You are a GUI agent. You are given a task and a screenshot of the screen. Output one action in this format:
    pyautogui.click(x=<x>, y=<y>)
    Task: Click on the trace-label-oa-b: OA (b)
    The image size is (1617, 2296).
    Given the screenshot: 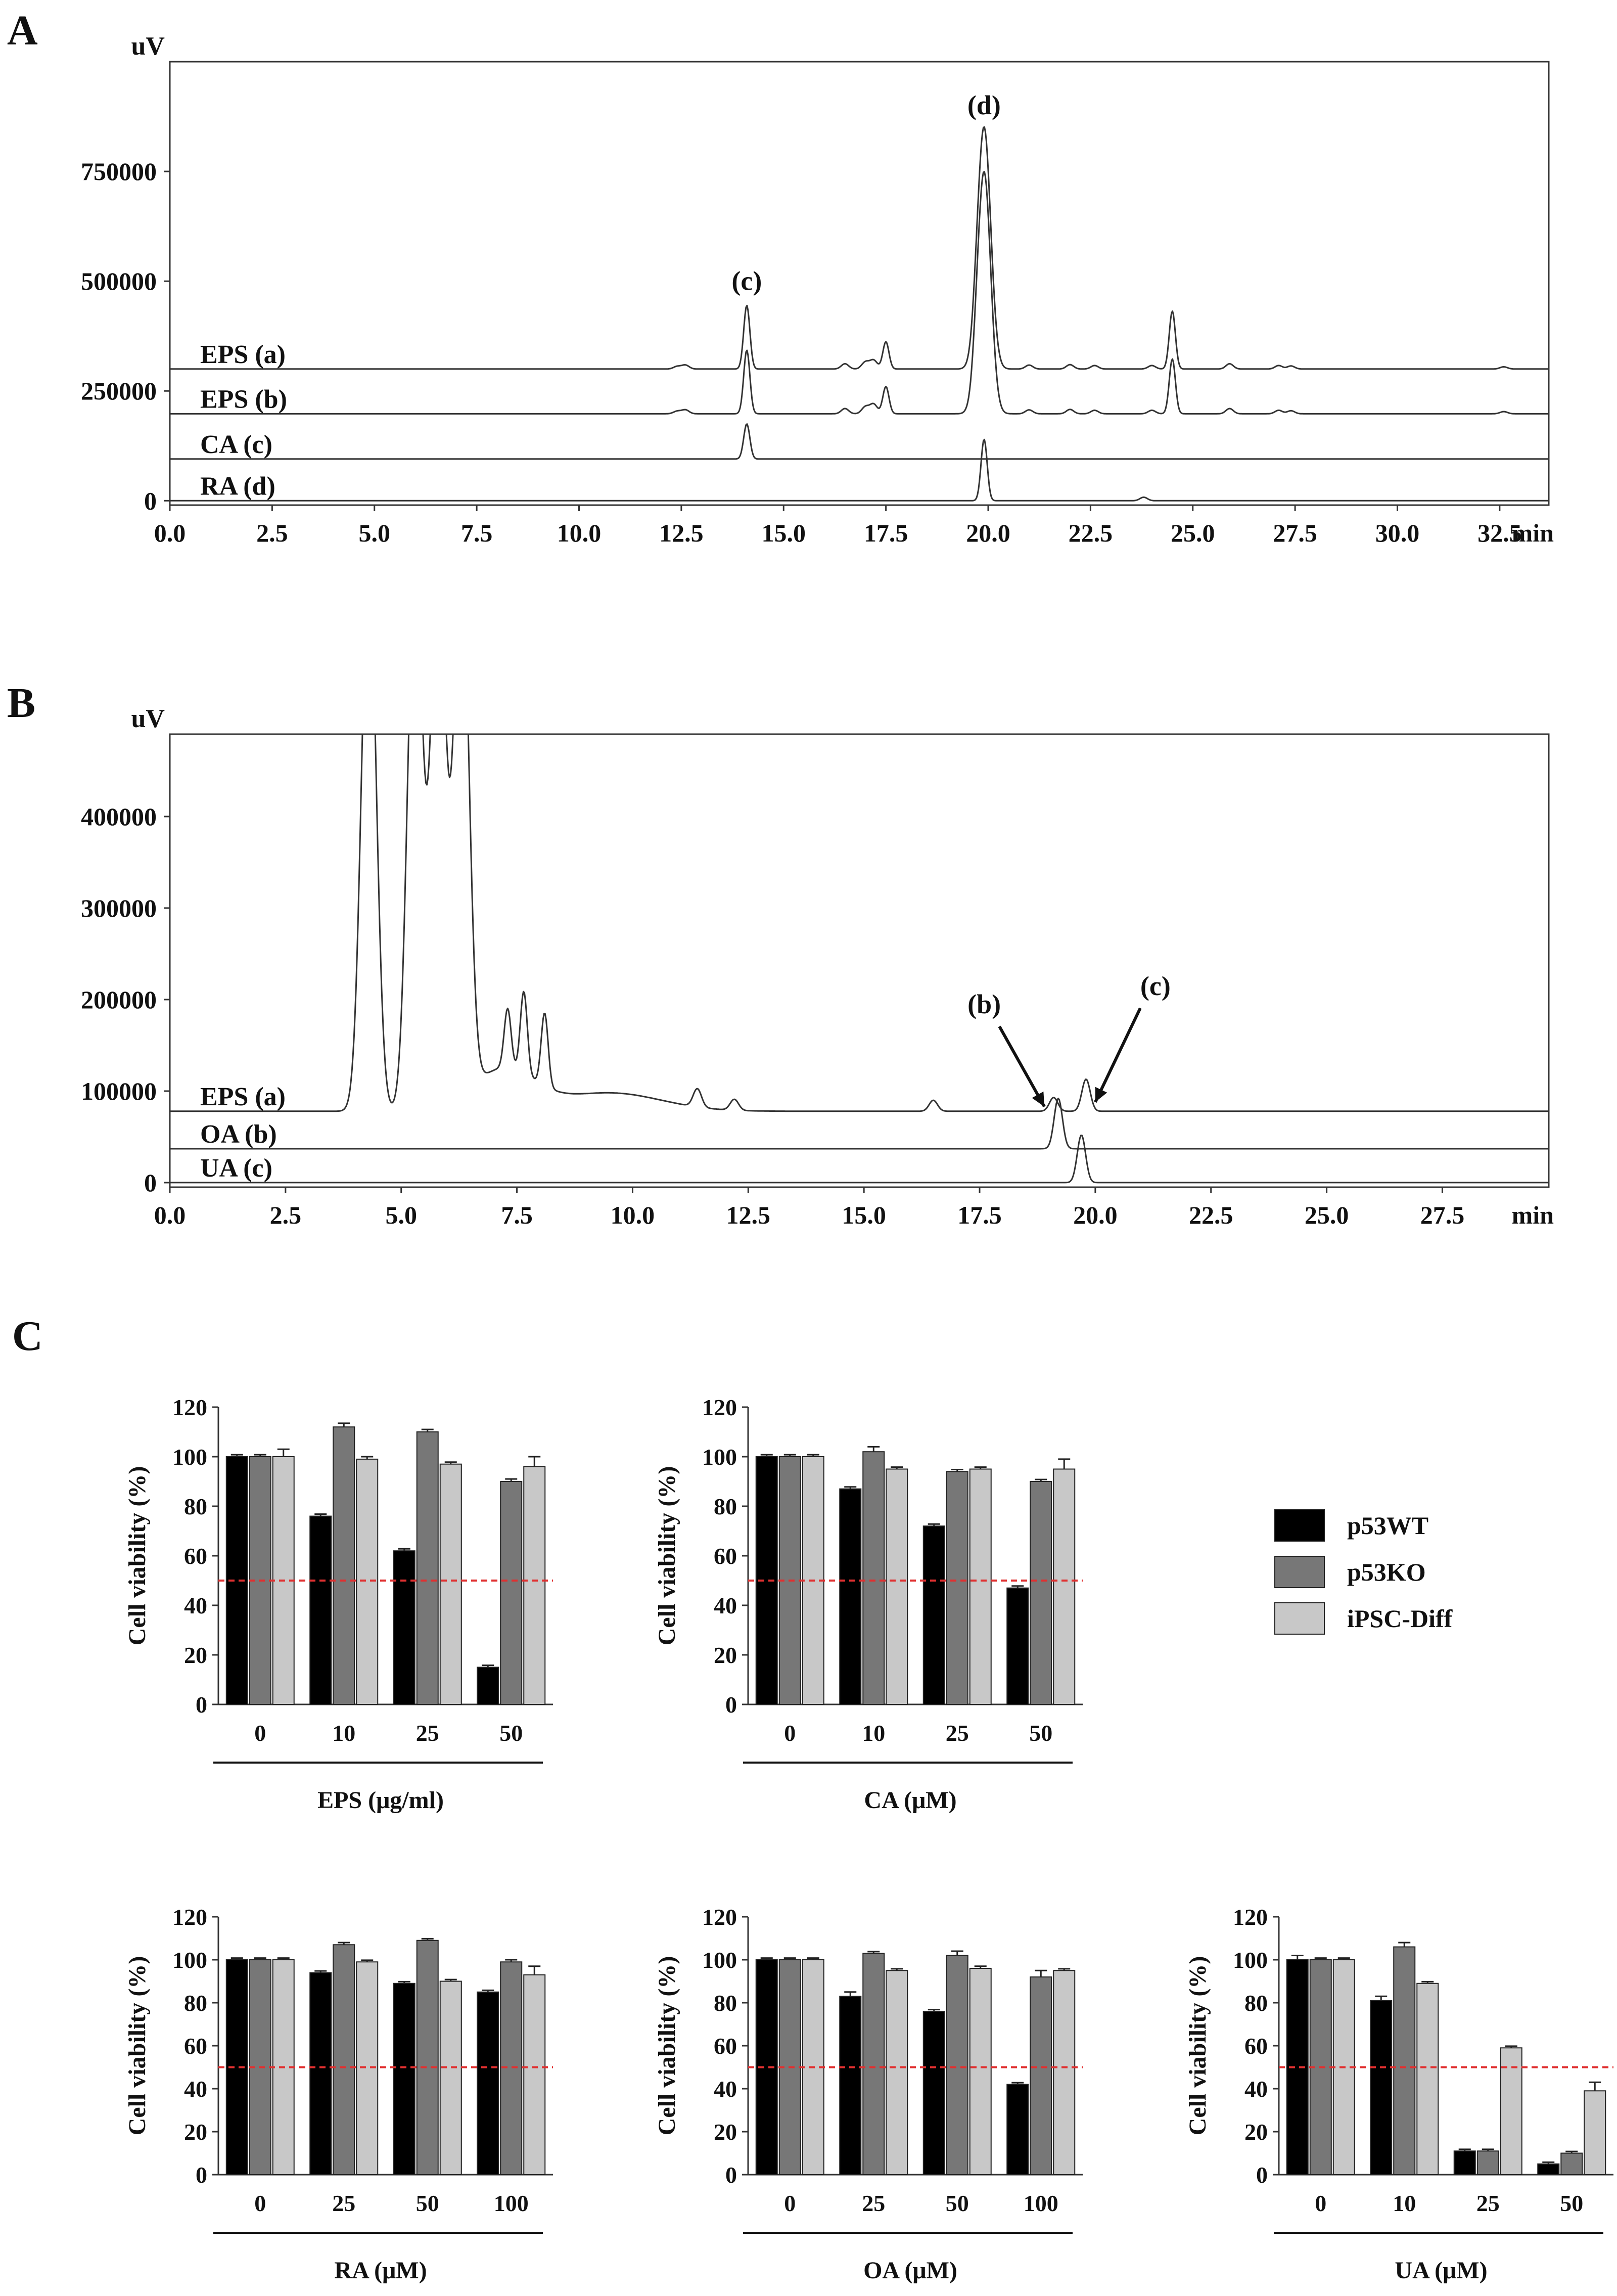 What is the action you would take?
    pyautogui.click(x=238, y=1134)
    